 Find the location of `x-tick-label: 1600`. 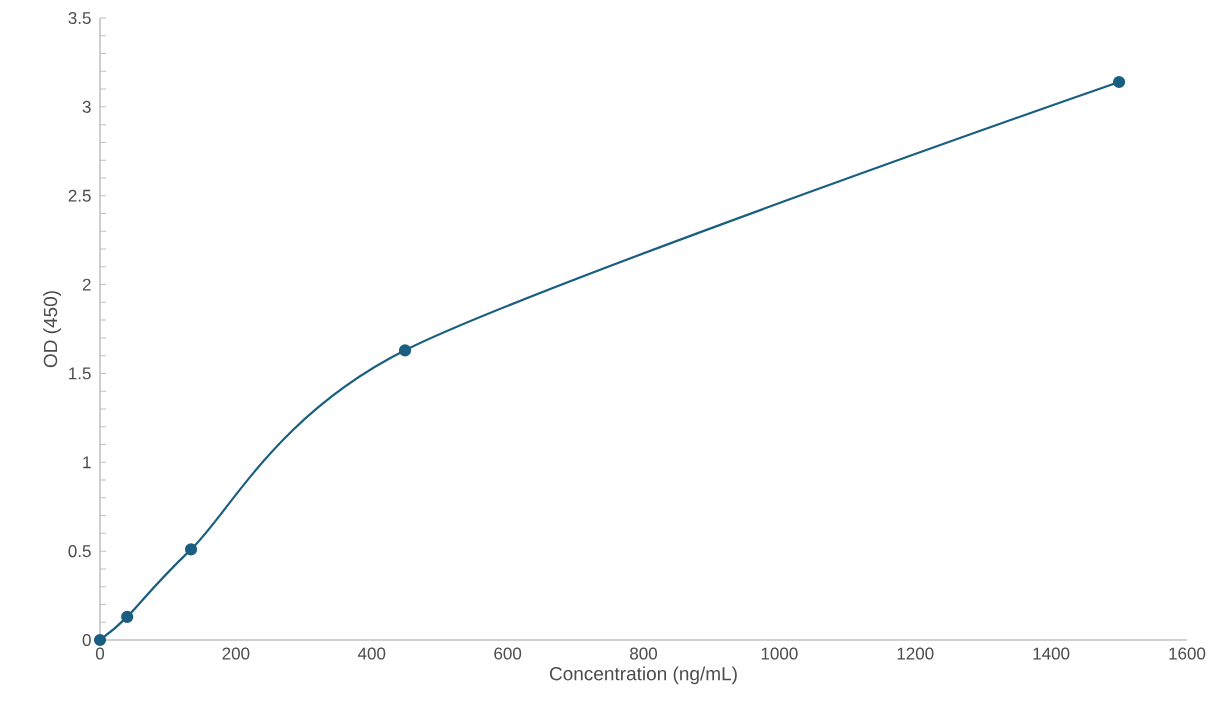

x-tick-label: 1600 is located at coordinates (1187, 653).